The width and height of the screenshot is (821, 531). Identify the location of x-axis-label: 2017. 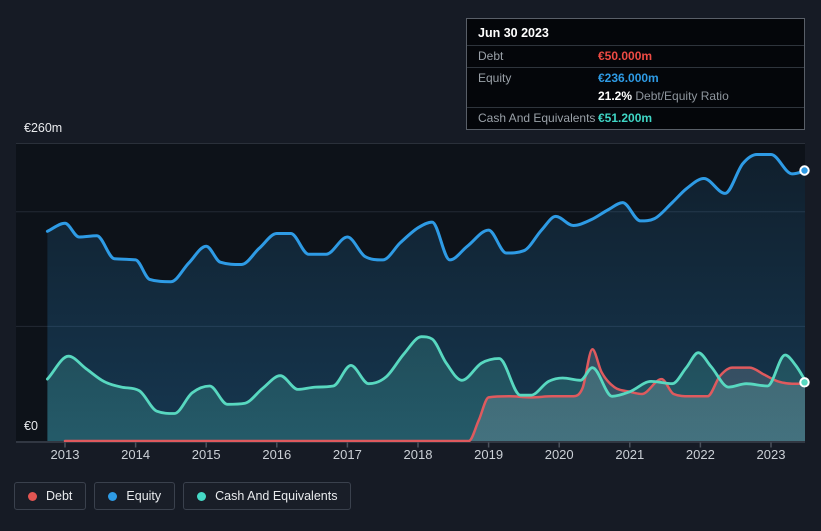
(347, 454).